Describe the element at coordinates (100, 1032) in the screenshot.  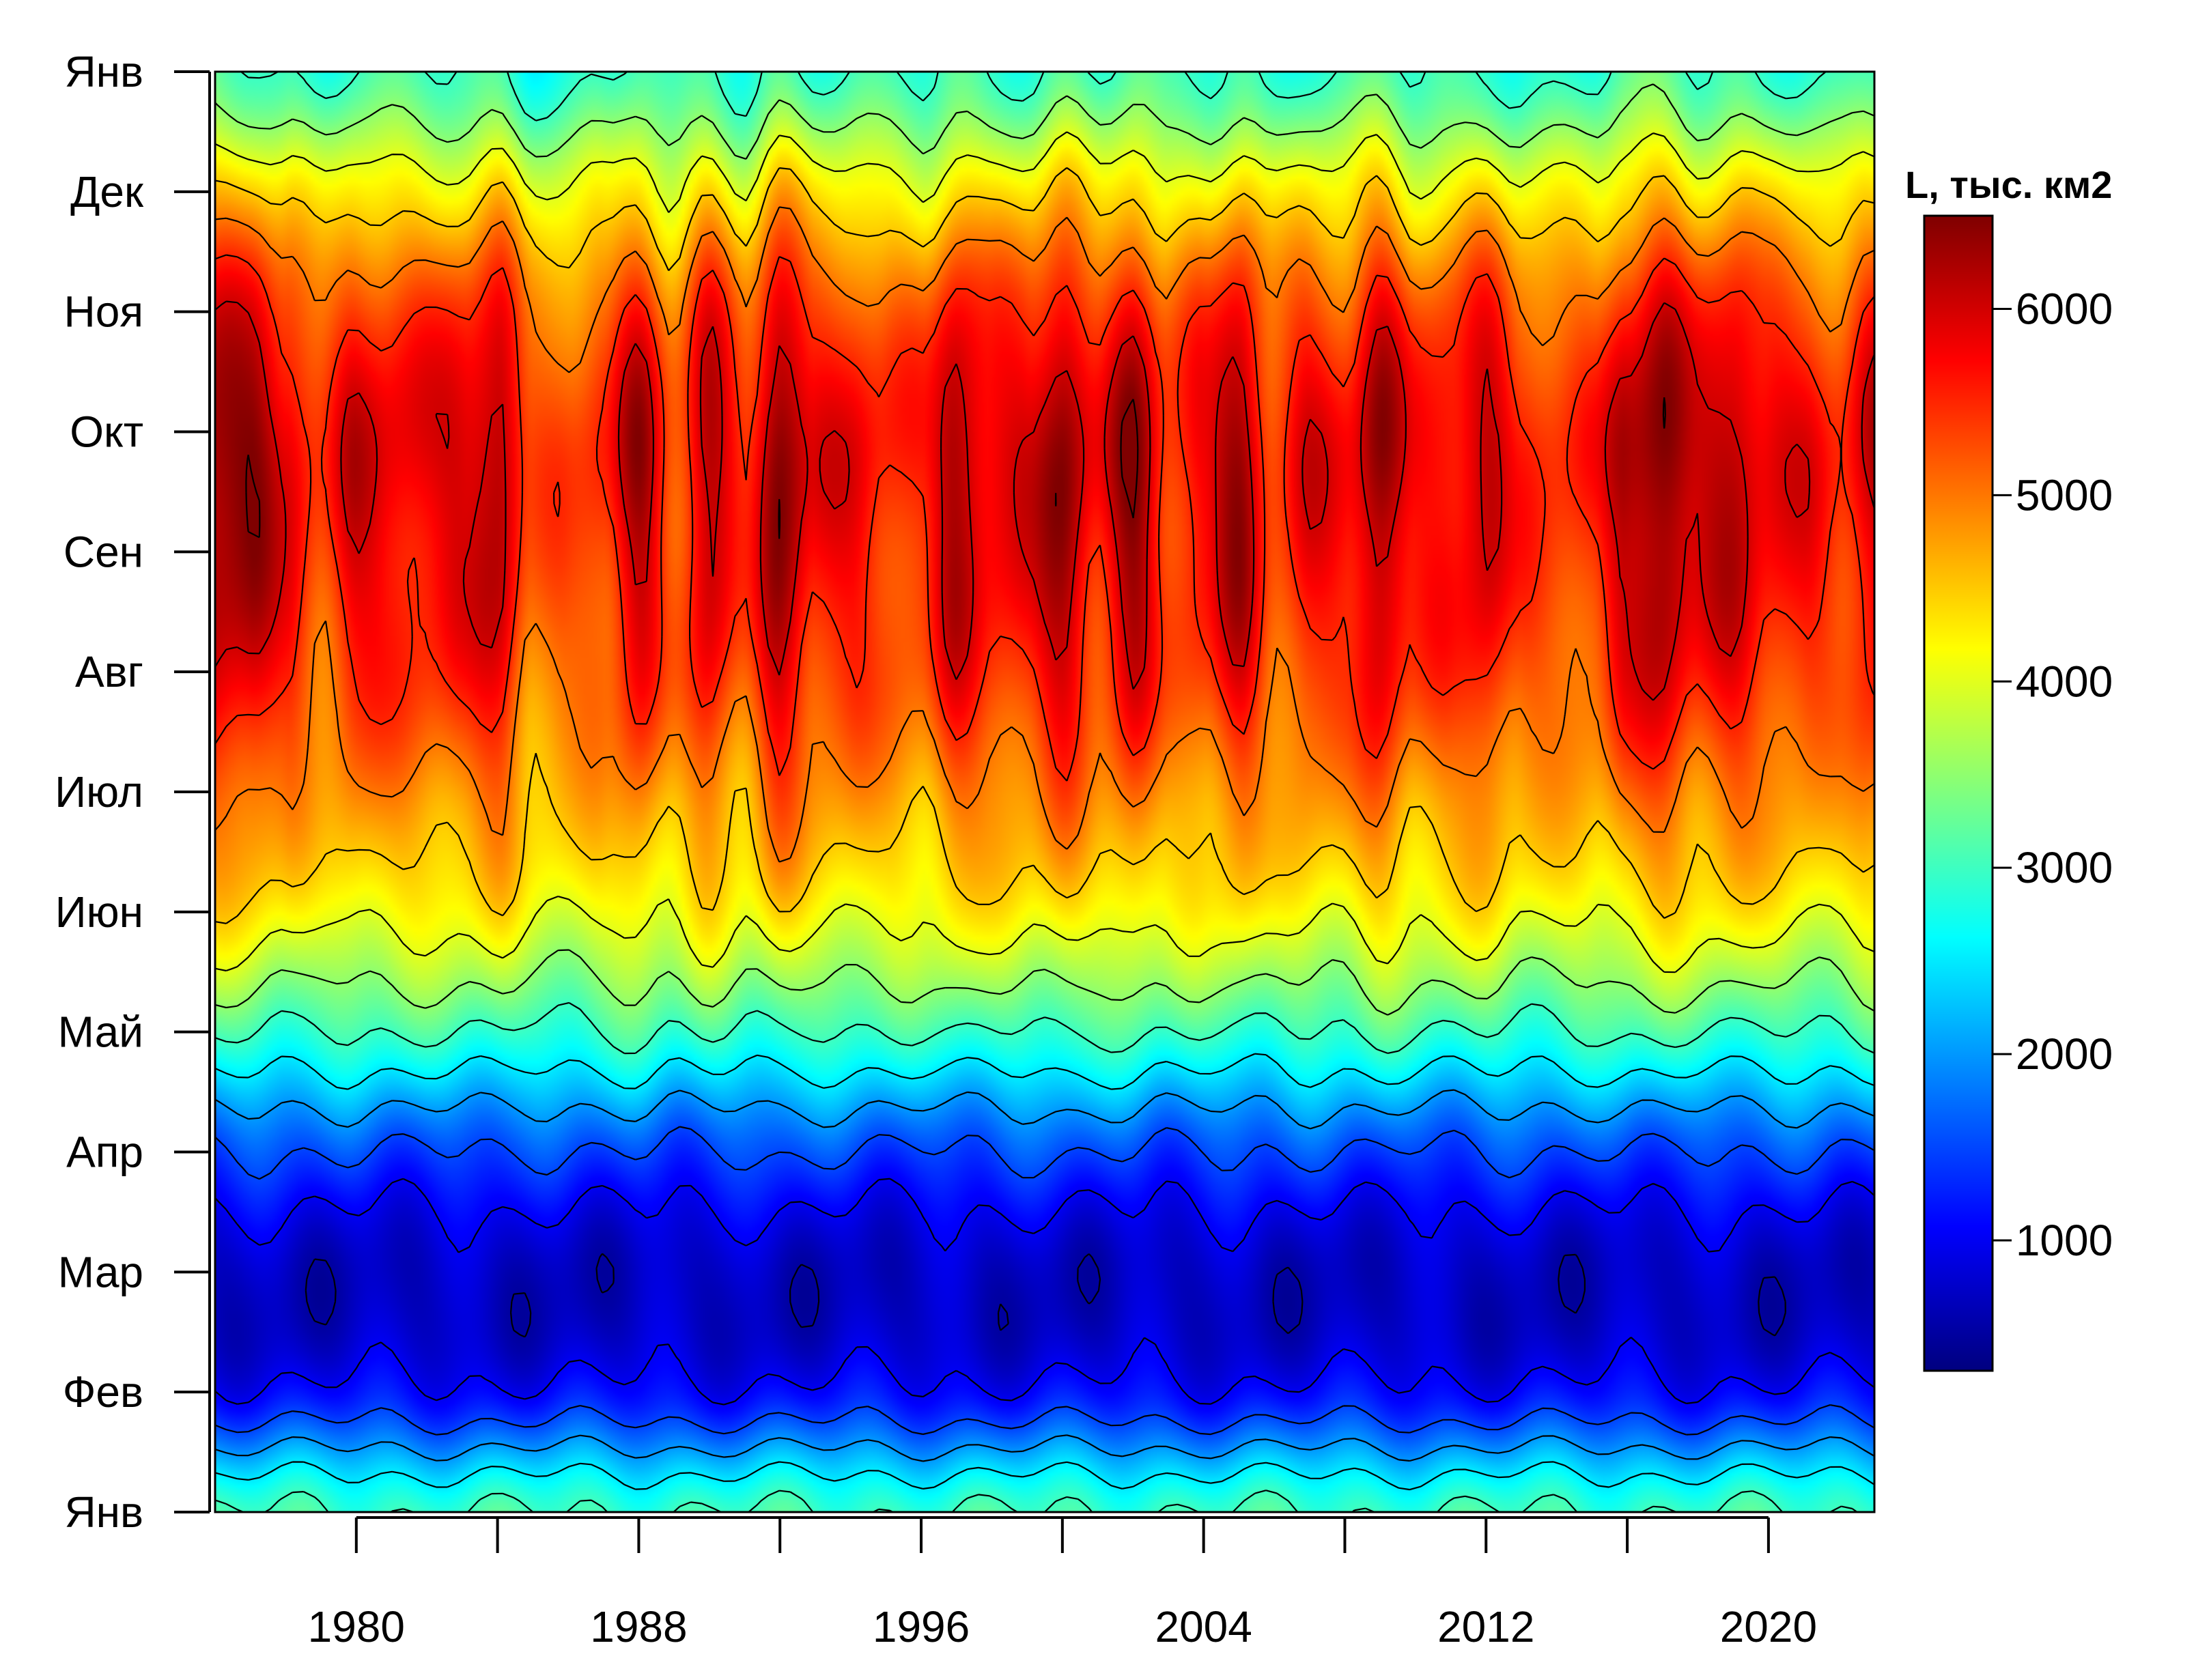
I see `y-tick-label: Май` at that location.